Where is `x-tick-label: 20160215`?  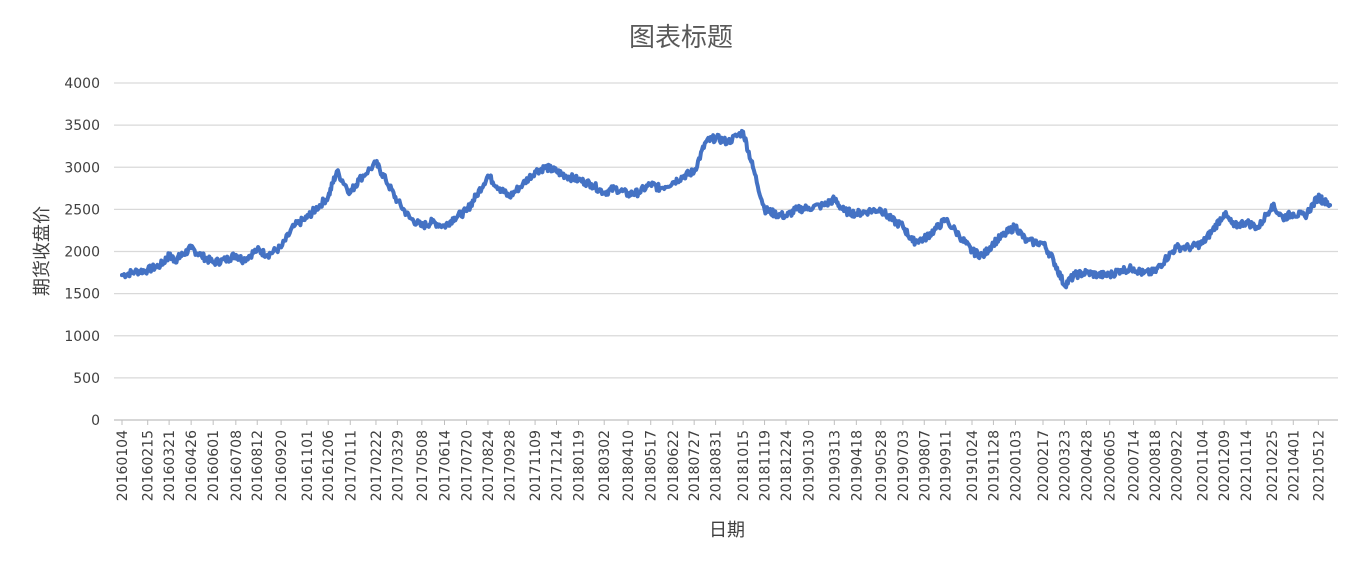 x-tick-label: 20160215 is located at coordinates (149, 465).